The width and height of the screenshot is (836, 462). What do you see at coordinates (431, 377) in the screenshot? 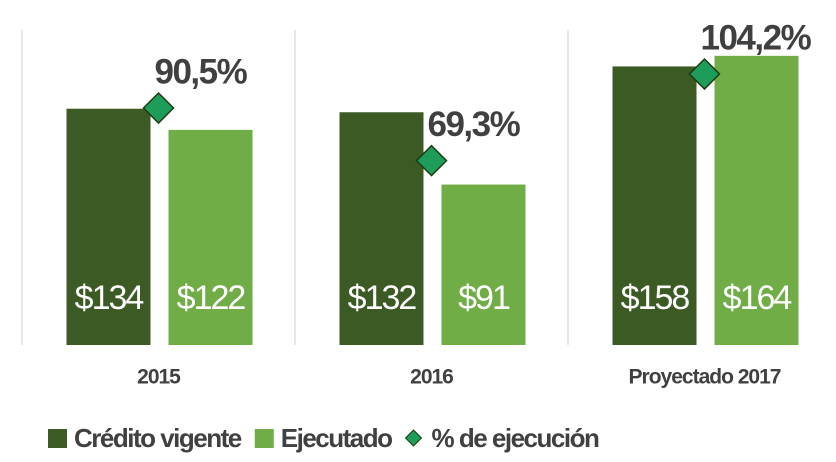
I see `x-tick-label: 2016` at bounding box center [431, 377].